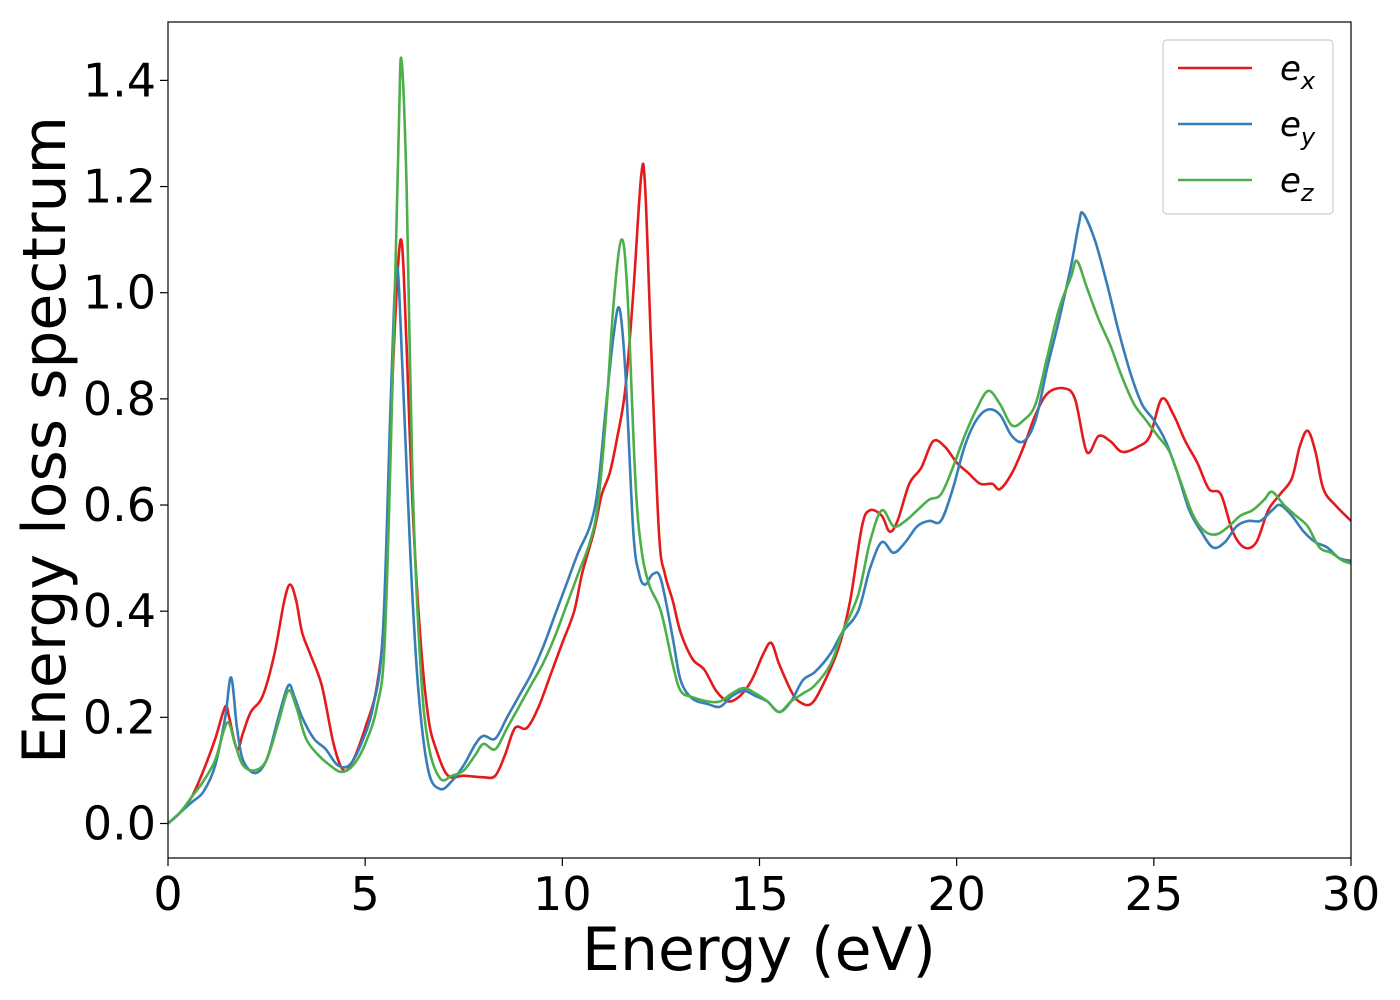 The width and height of the screenshot is (1400, 1000). Describe the element at coordinates (119, 80) in the screenshot. I see `y-tick-label: 1.4` at that location.